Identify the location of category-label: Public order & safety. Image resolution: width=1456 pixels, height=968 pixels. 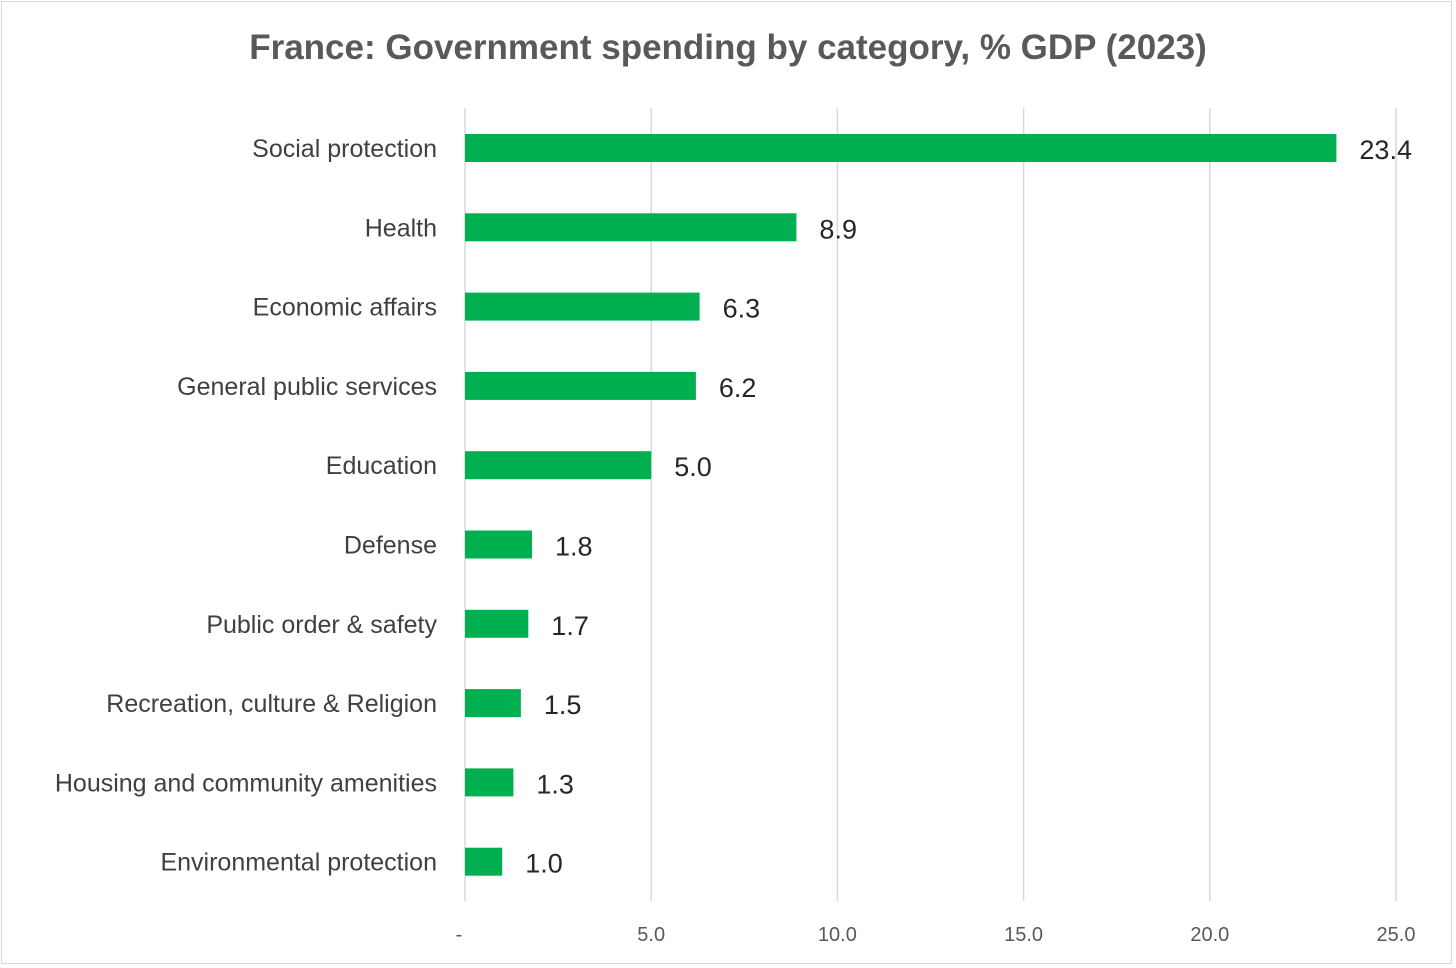
(321, 625).